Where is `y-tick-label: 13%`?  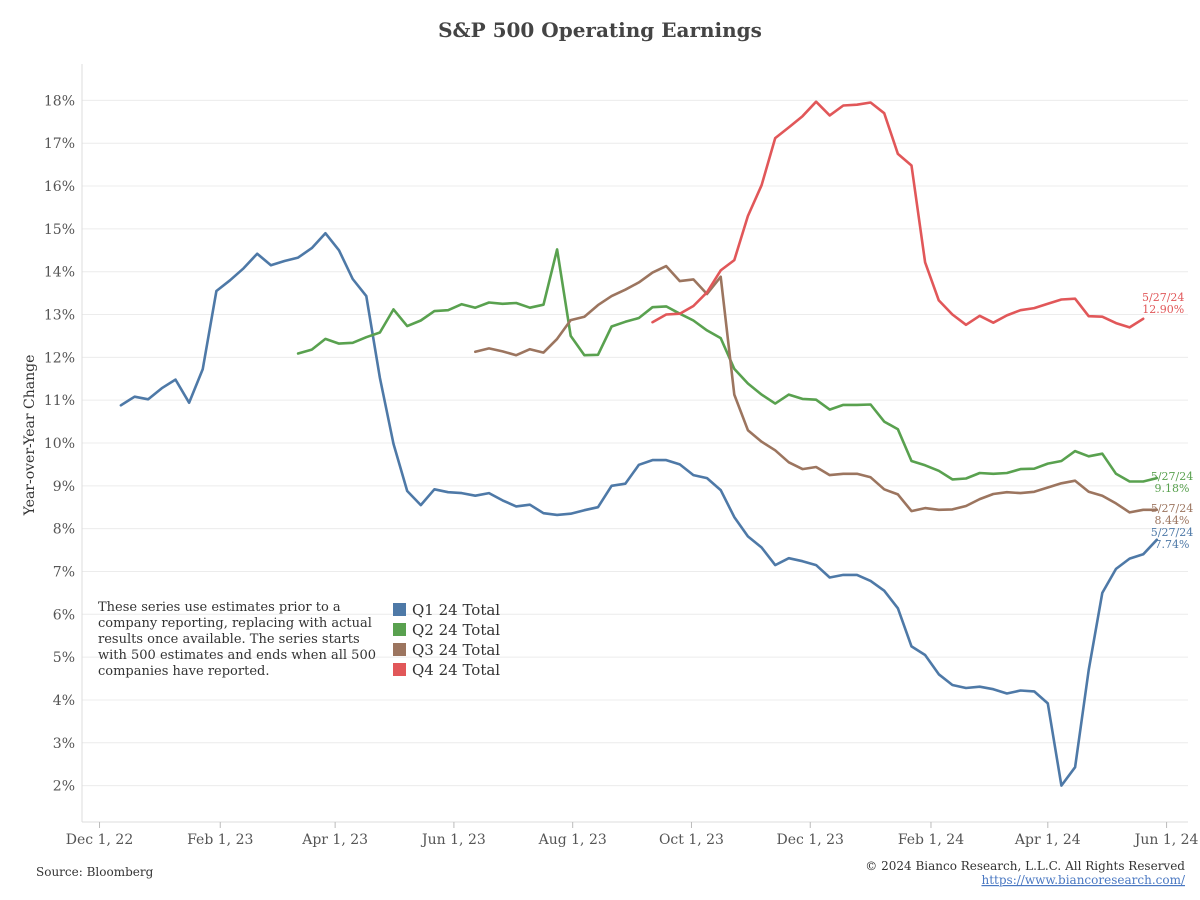
y-tick-label: 13% is located at coordinates (59, 316).